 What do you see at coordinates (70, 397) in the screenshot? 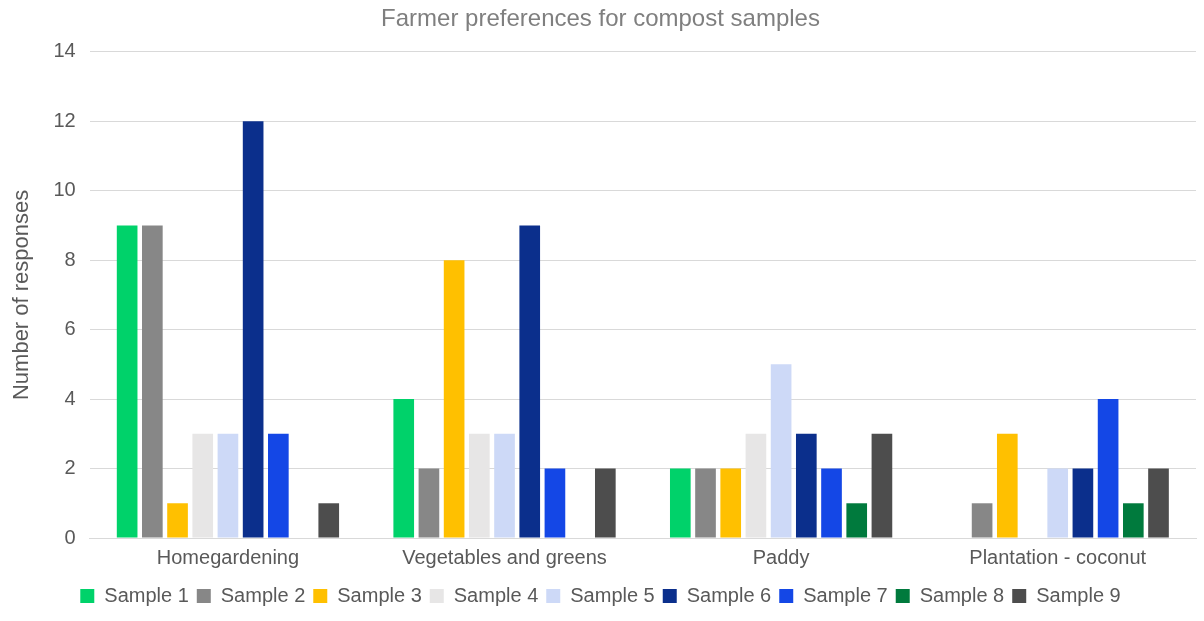
I see `y-tick-label: 4` at bounding box center [70, 397].